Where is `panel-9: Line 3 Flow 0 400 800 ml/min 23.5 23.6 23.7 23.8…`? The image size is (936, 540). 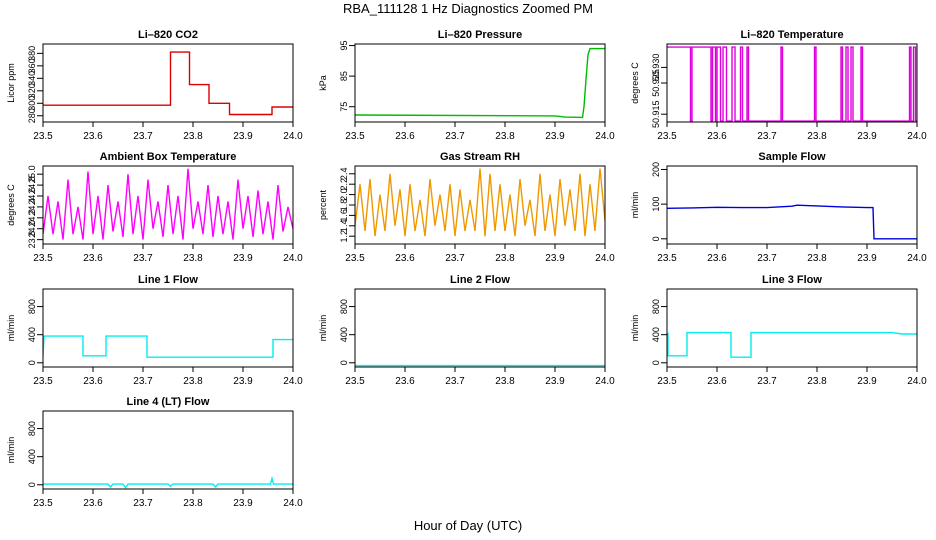
panel-9: Line 3 Flow 0 400 800 ml/min 23.5 23.6 23.7 23.8… is located at coordinates (778, 330).